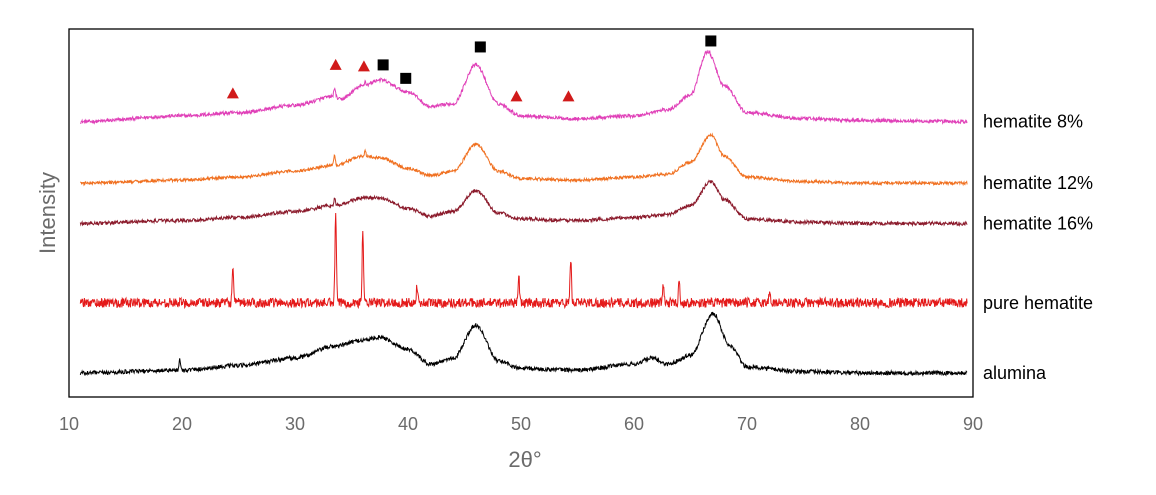  I want to click on series-label-hematite-8-: hematite 8%, so click(1033, 122).